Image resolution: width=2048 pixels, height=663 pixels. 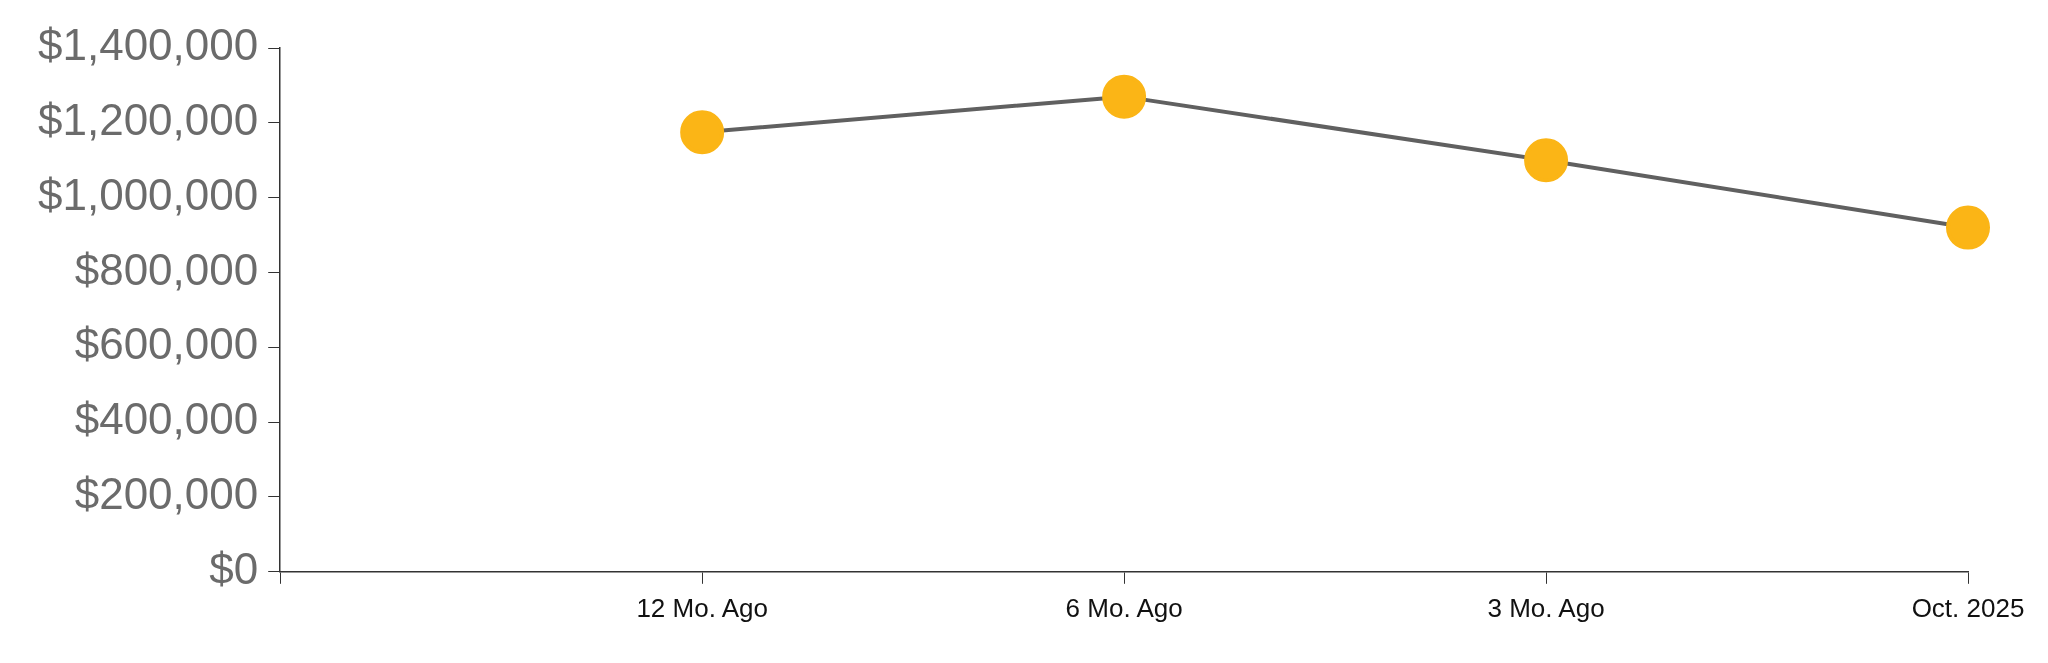 What do you see at coordinates (166, 419) in the screenshot?
I see `y-tick-label: $400,000` at bounding box center [166, 419].